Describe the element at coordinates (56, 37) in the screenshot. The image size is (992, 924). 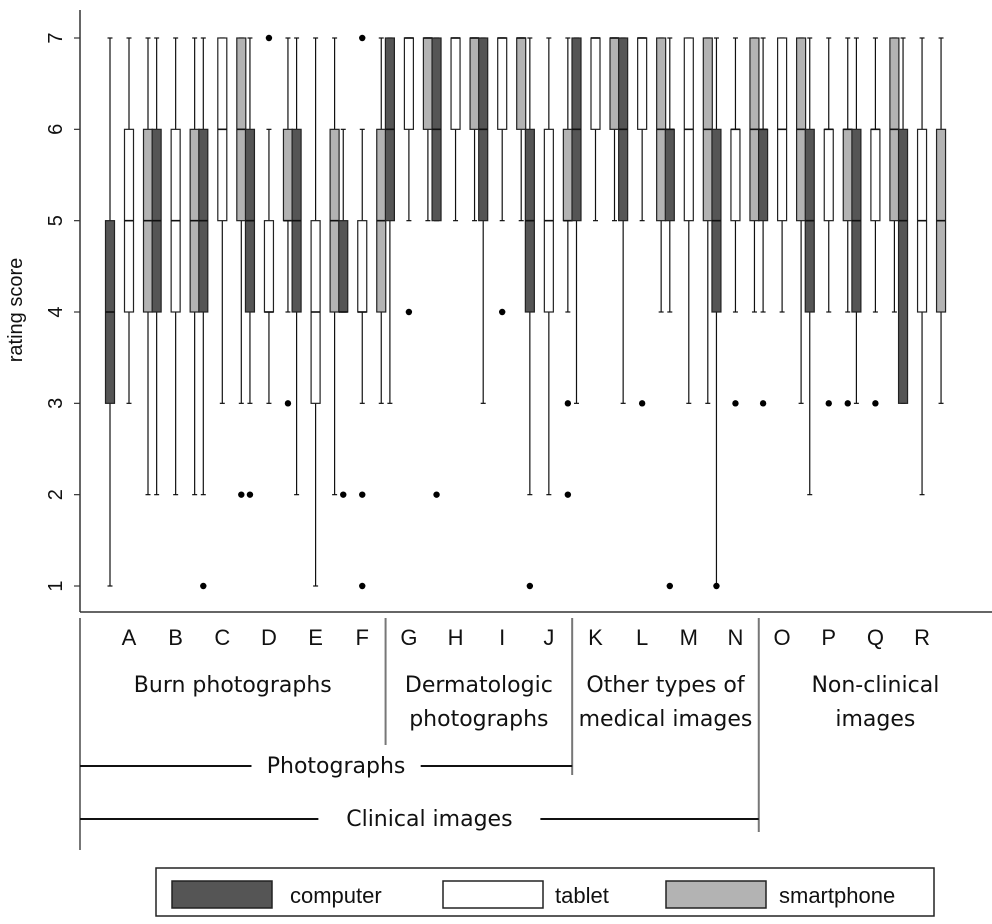
I see `y-tick-label: 7` at that location.